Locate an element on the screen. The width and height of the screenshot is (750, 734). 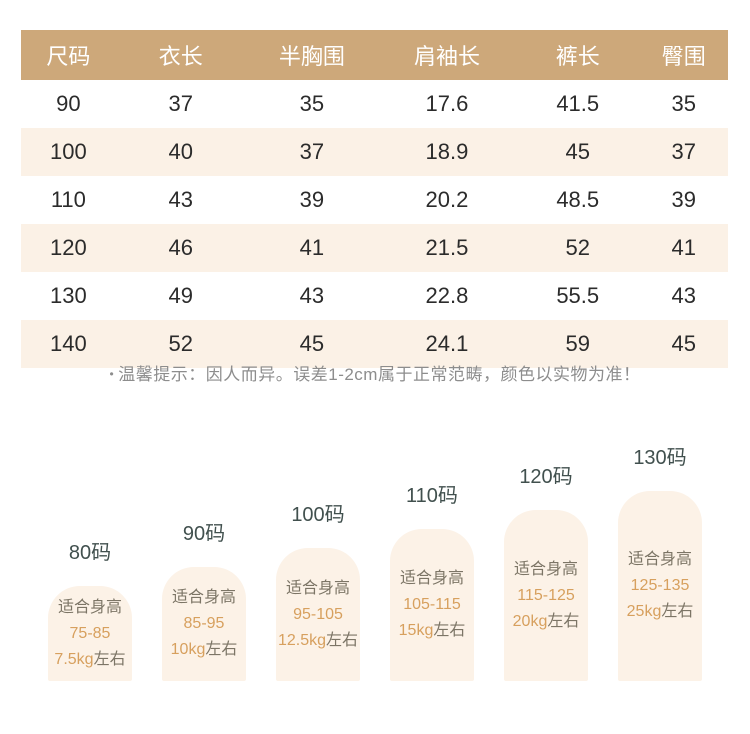
bar-height-range: 95-105 is located at coordinates (318, 614).